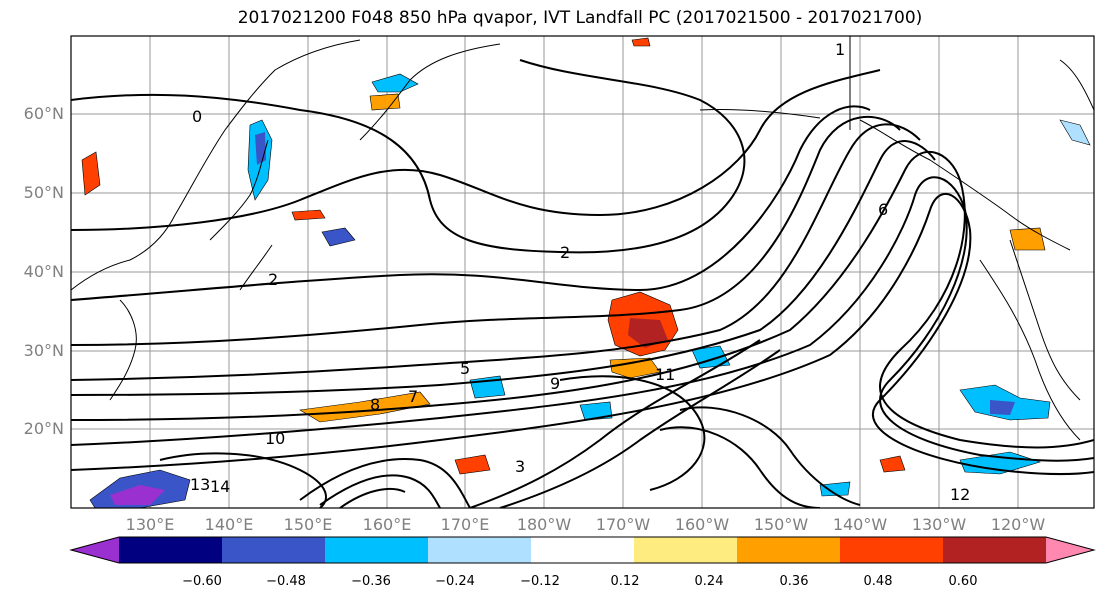 The width and height of the screenshot is (1105, 601). I want to click on longitude-label: 170°E, so click(465, 524).